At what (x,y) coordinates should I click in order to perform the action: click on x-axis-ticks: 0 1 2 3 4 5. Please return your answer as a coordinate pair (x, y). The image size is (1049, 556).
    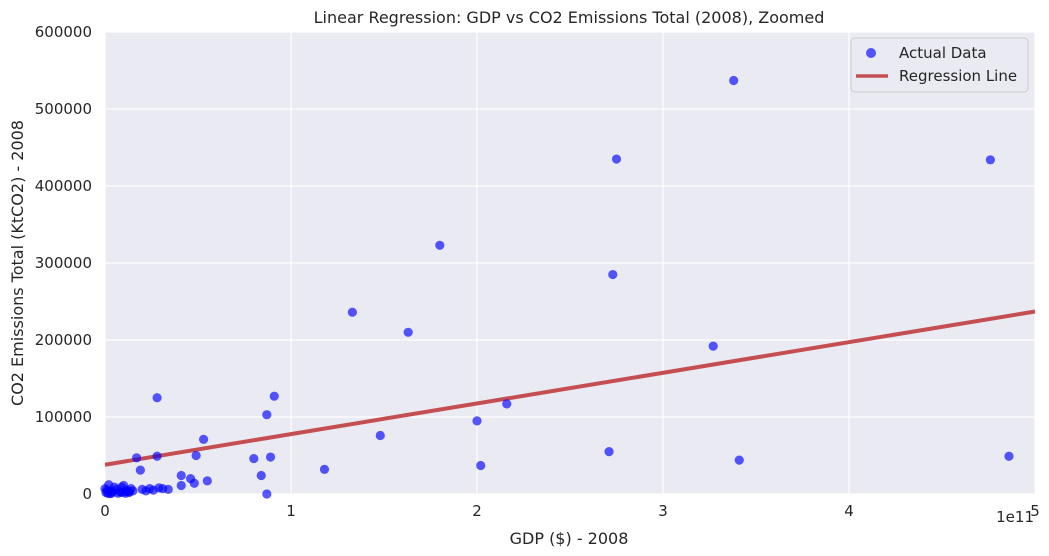
    Looking at the image, I should click on (570, 511).